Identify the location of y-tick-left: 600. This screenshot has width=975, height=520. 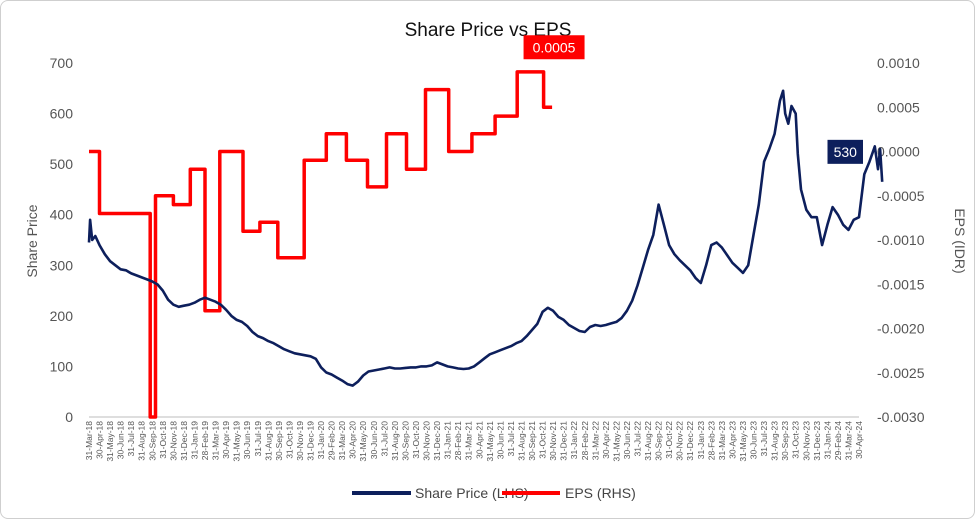
(62, 114).